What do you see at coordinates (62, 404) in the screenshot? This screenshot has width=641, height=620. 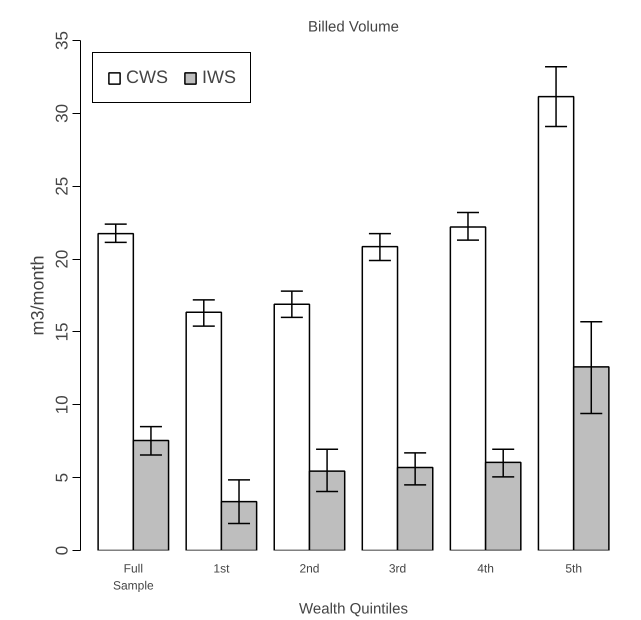 I see `y-tick-label: 10` at bounding box center [62, 404].